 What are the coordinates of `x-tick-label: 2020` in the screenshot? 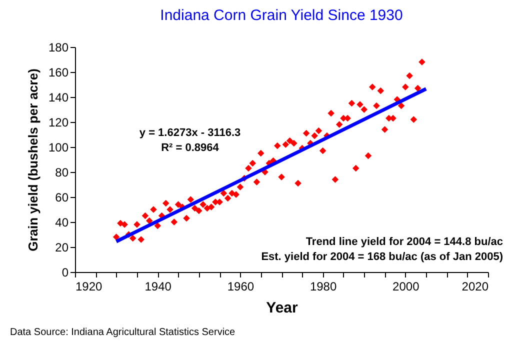 It's located at (475, 287).